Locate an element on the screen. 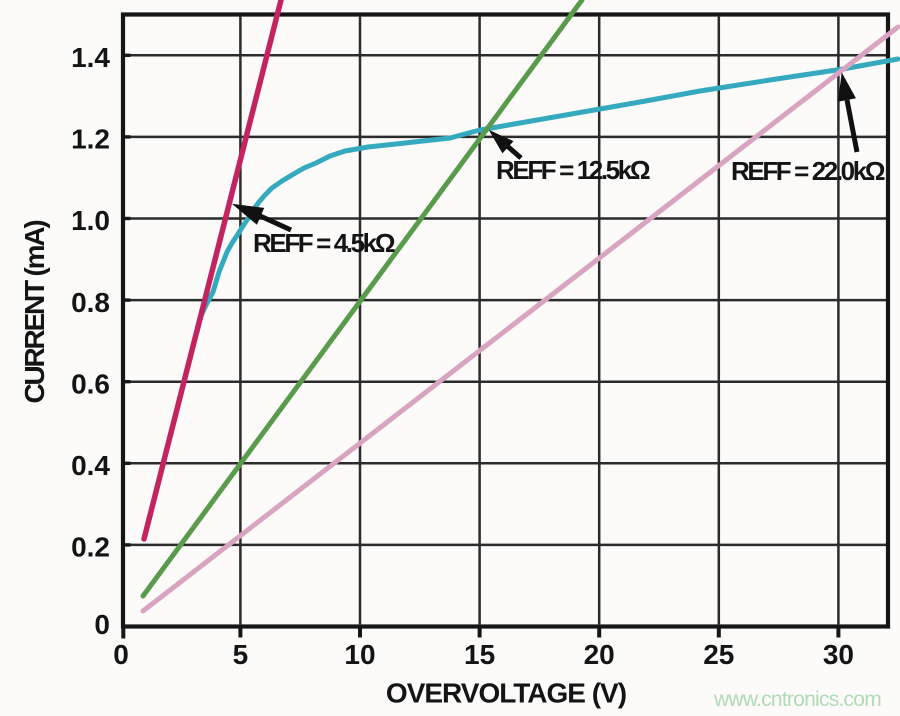 This screenshot has width=900, height=716. svg-text: www.cntronics.com is located at coordinates (797, 699).